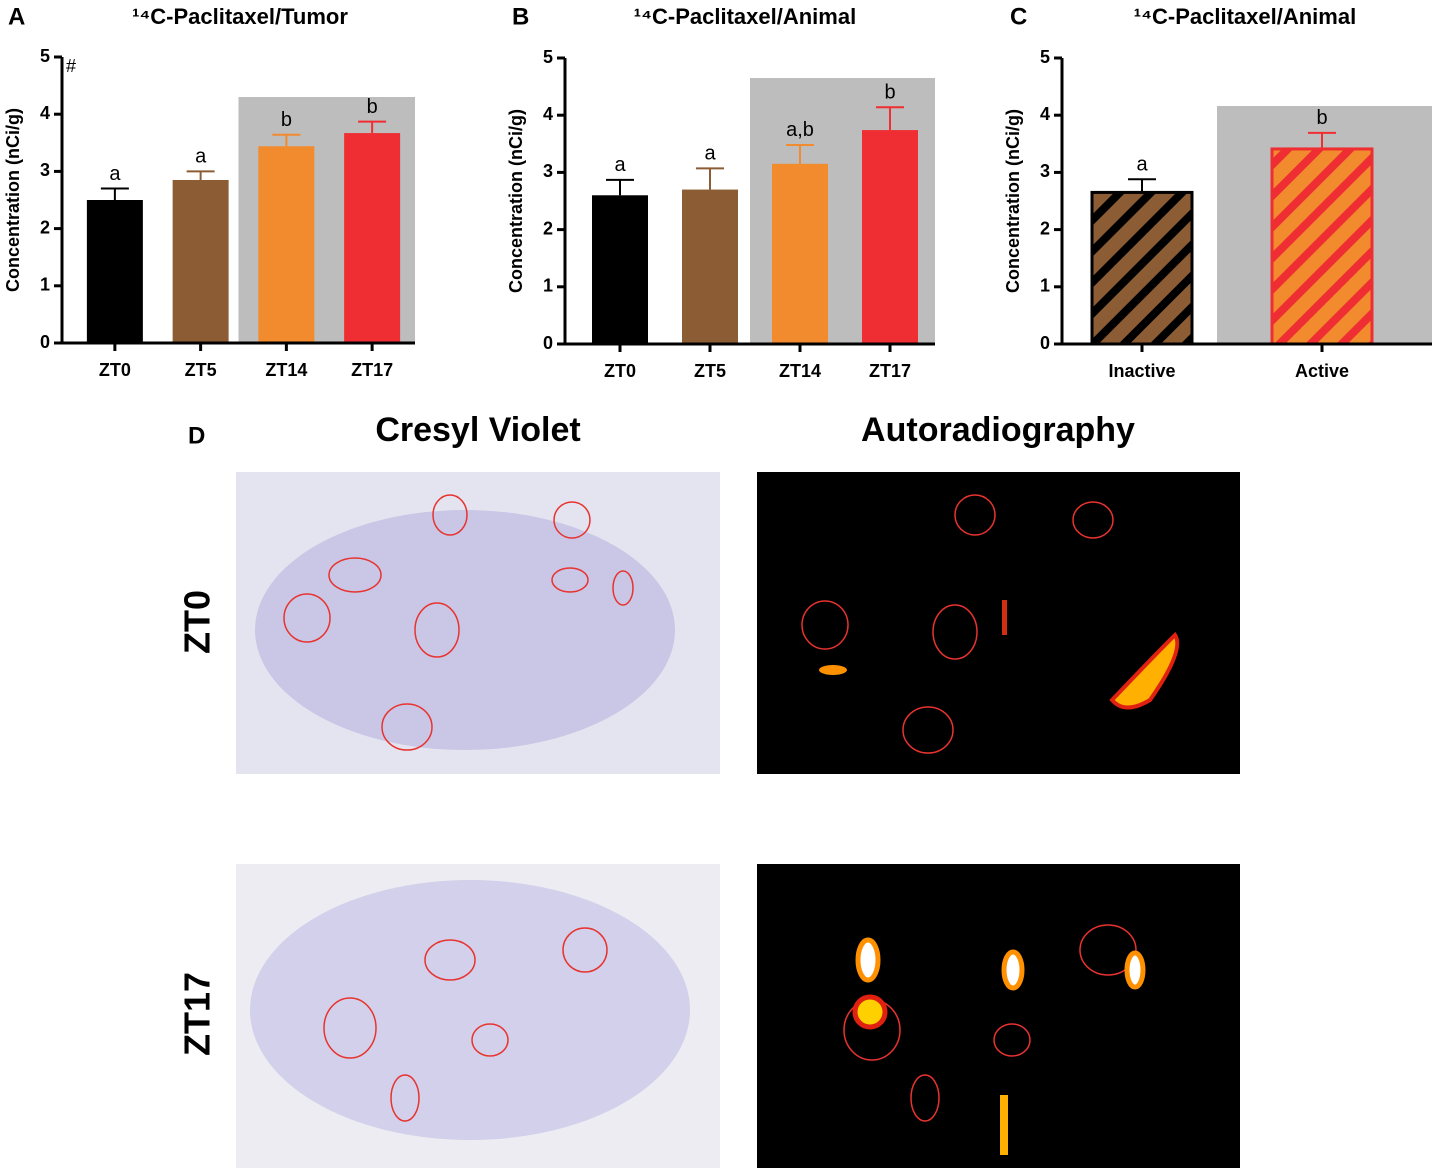 The width and height of the screenshot is (1443, 1173). I want to click on autorad-image-zt0, so click(998, 623).